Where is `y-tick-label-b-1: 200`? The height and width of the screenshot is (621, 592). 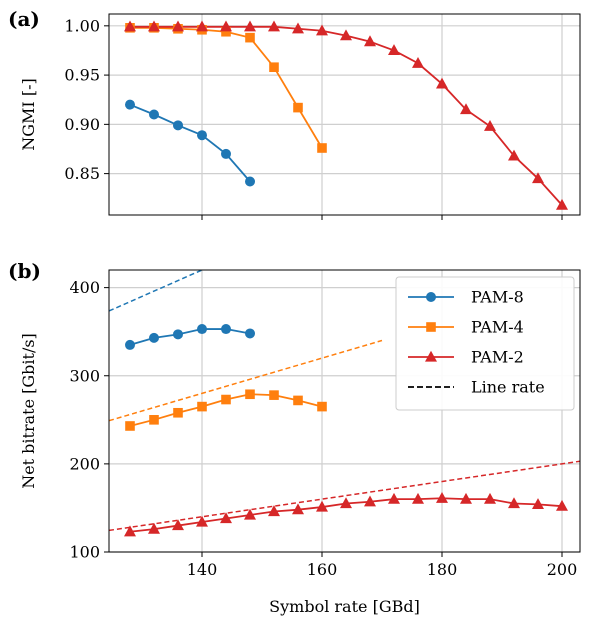
y-tick-label-b-1: 200 is located at coordinates (84, 463).